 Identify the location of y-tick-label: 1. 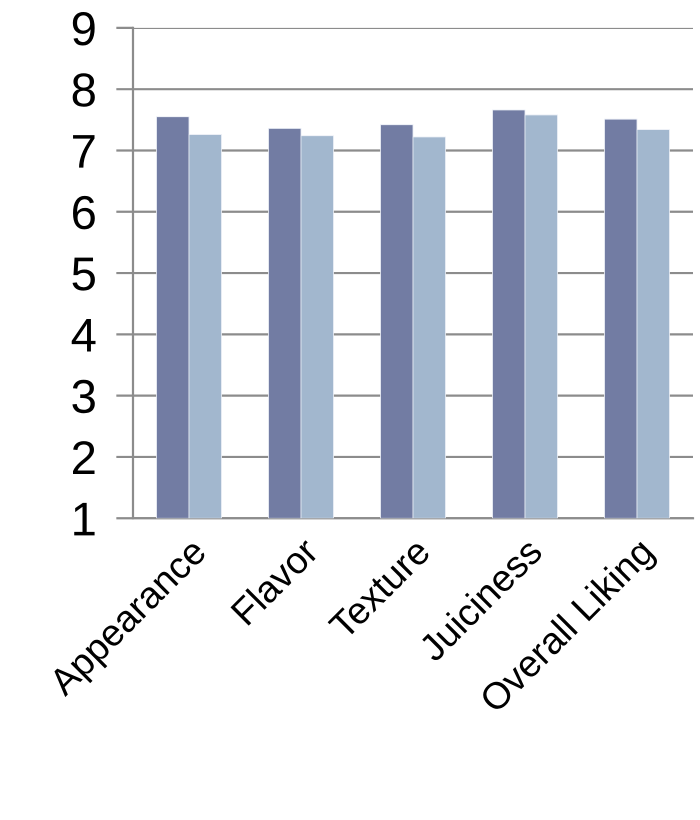
(84, 519).